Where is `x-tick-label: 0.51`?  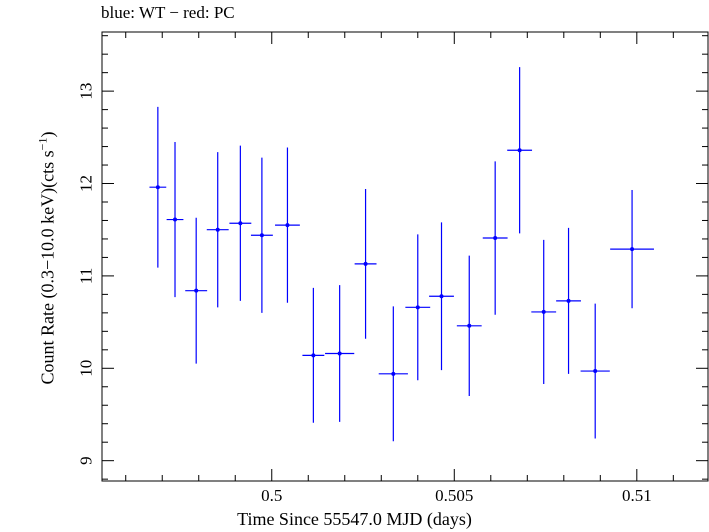
x-tick-label: 0.51 is located at coordinates (637, 495).